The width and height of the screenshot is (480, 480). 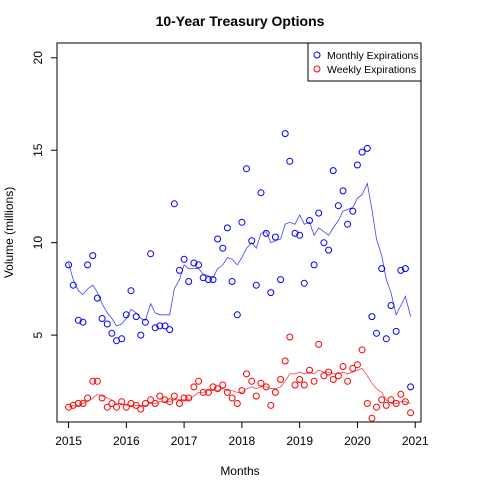 What do you see at coordinates (299, 441) in the screenshot?
I see `x-tick-label: 2019` at bounding box center [299, 441].